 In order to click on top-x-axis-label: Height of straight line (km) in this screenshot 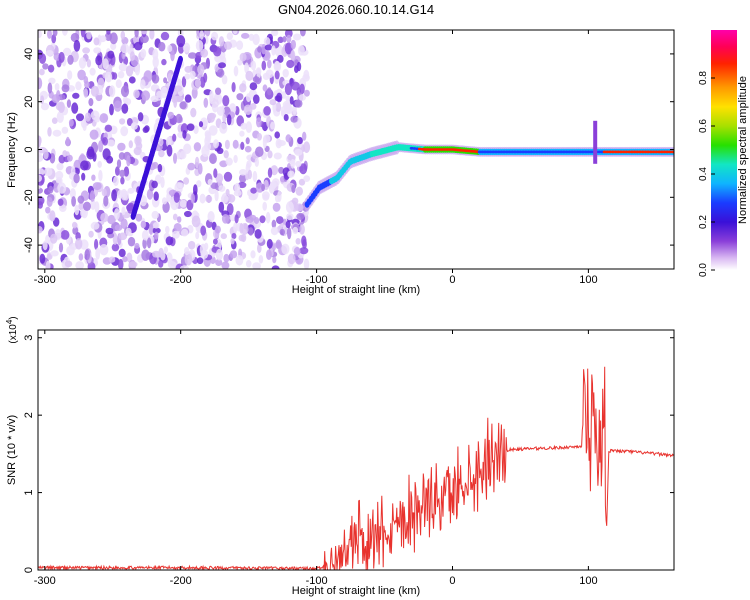, I will do `click(356, 290)`.